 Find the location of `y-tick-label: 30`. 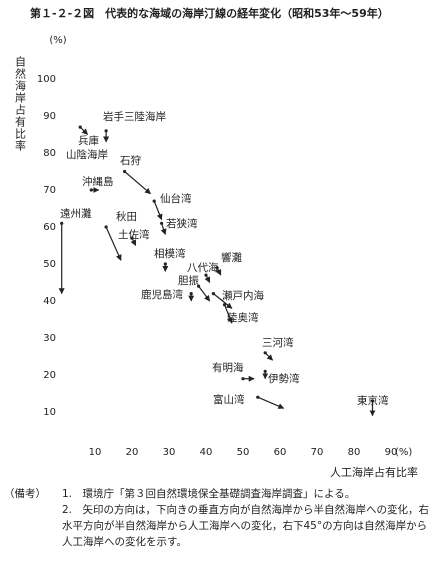

y-tick-label: 30 is located at coordinates (49, 338).